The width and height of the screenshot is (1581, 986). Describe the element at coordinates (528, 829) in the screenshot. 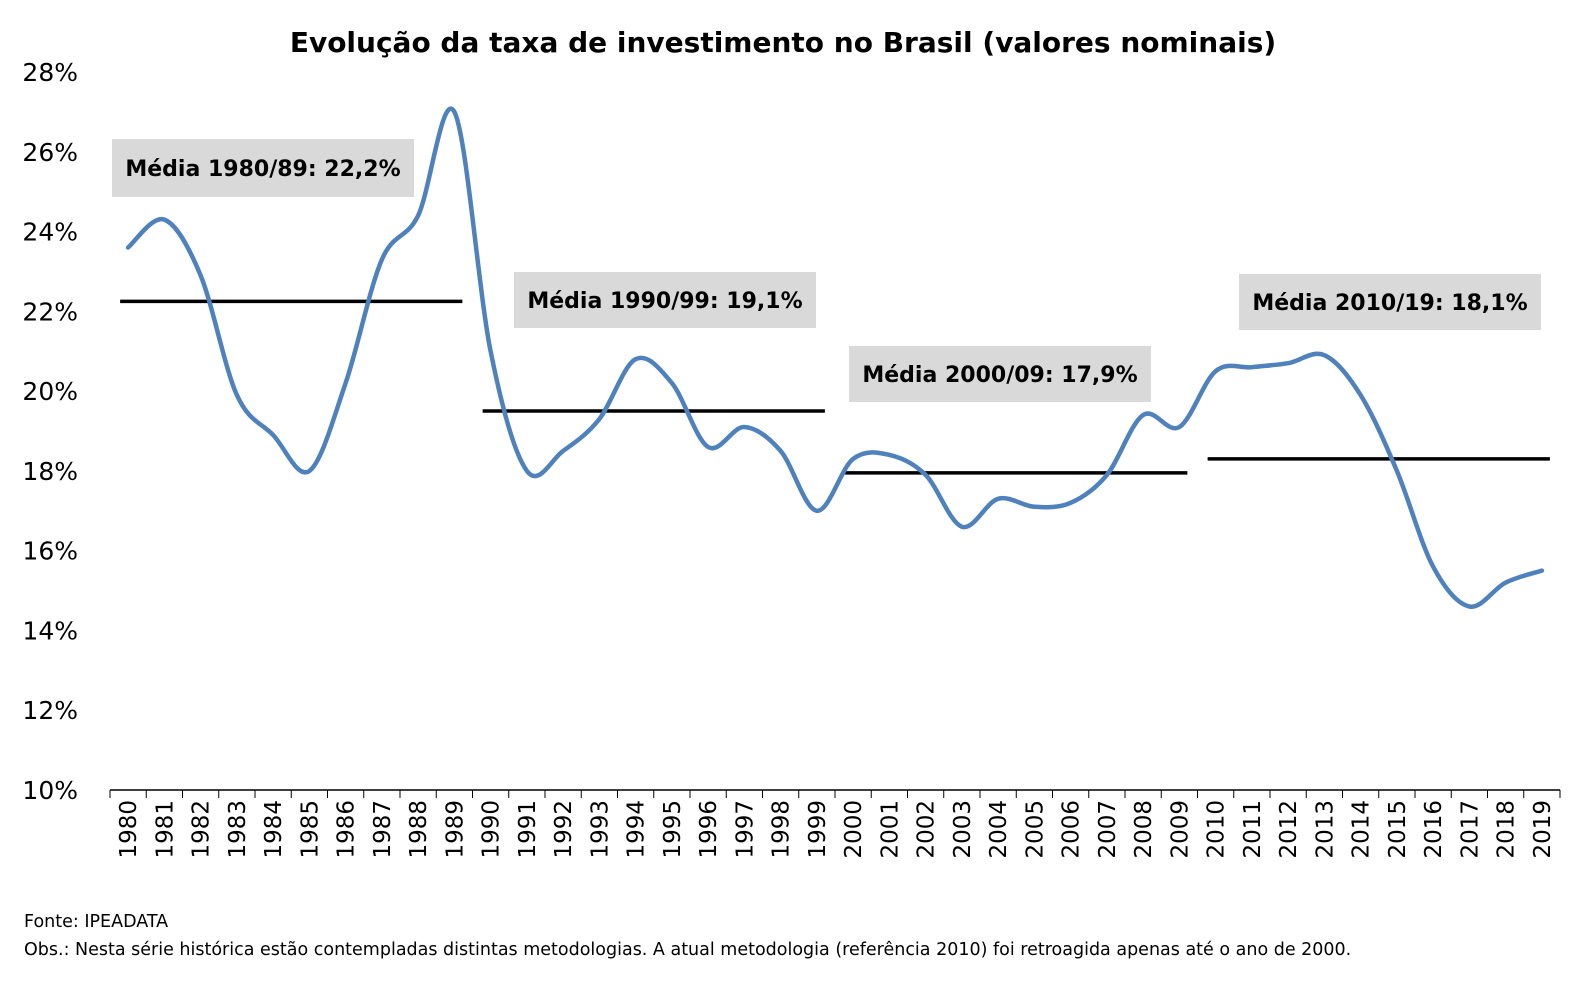

I see `x-tick-label: 1991` at that location.